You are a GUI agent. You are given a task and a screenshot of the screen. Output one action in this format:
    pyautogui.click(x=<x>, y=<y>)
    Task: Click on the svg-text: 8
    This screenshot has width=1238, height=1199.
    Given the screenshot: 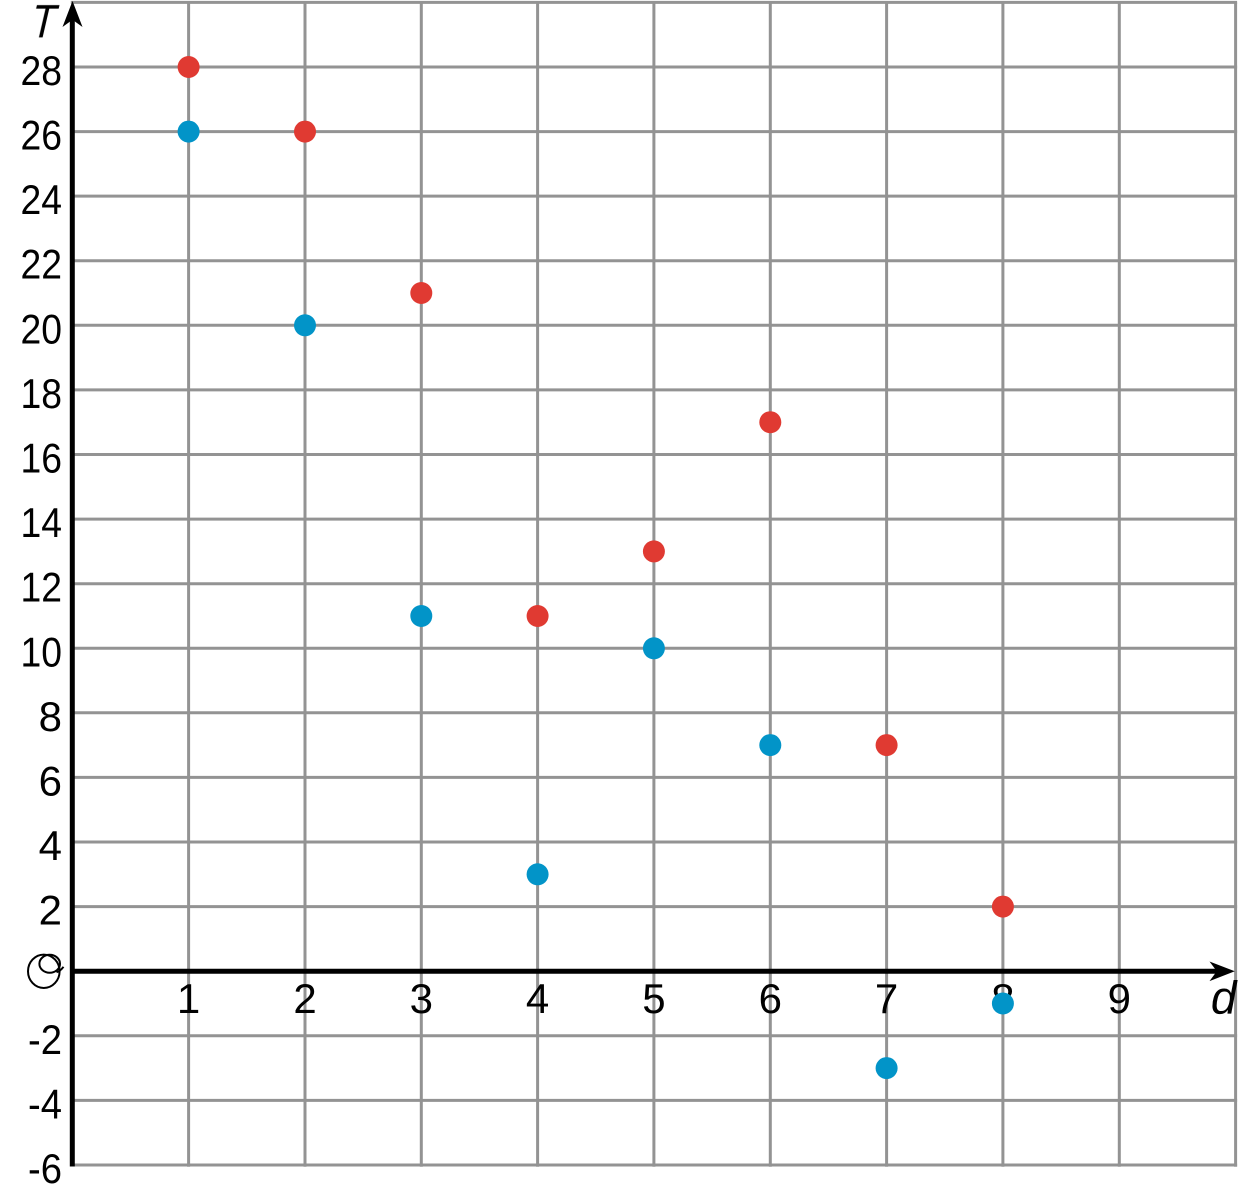 What is the action you would take?
    pyautogui.click(x=50, y=716)
    